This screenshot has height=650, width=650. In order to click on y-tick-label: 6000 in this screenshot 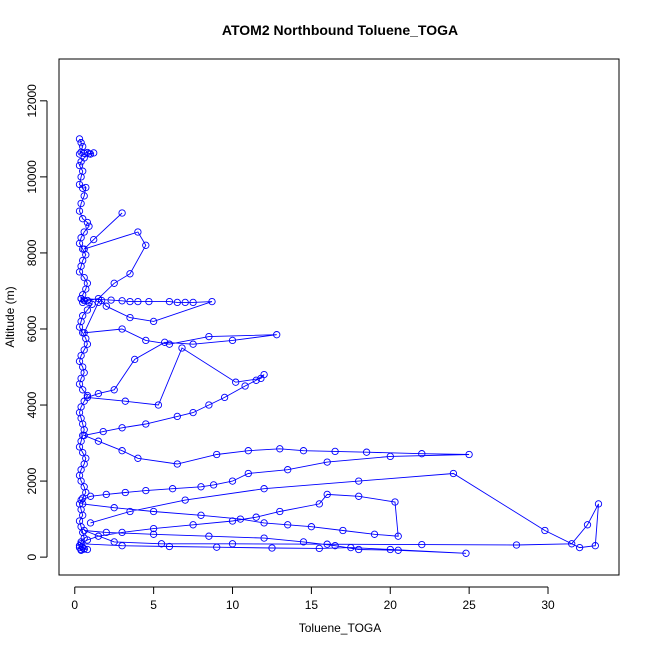, I will do `click(32, 328)`.